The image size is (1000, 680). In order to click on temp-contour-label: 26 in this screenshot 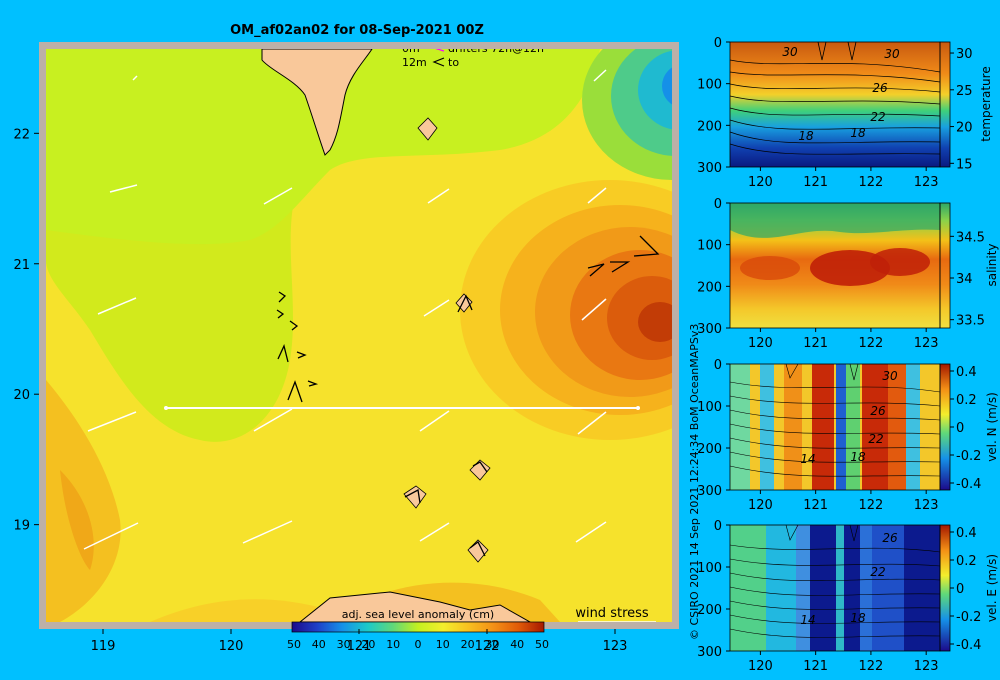, I will do `click(880, 88)`.